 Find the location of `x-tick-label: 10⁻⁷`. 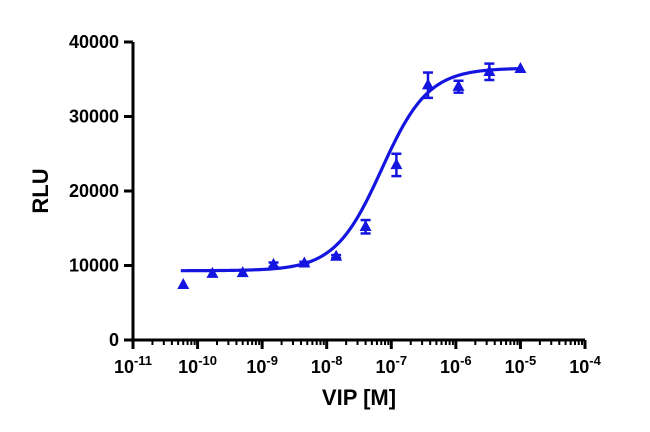

x-tick-label: 10⁻⁷ is located at coordinates (391, 365).